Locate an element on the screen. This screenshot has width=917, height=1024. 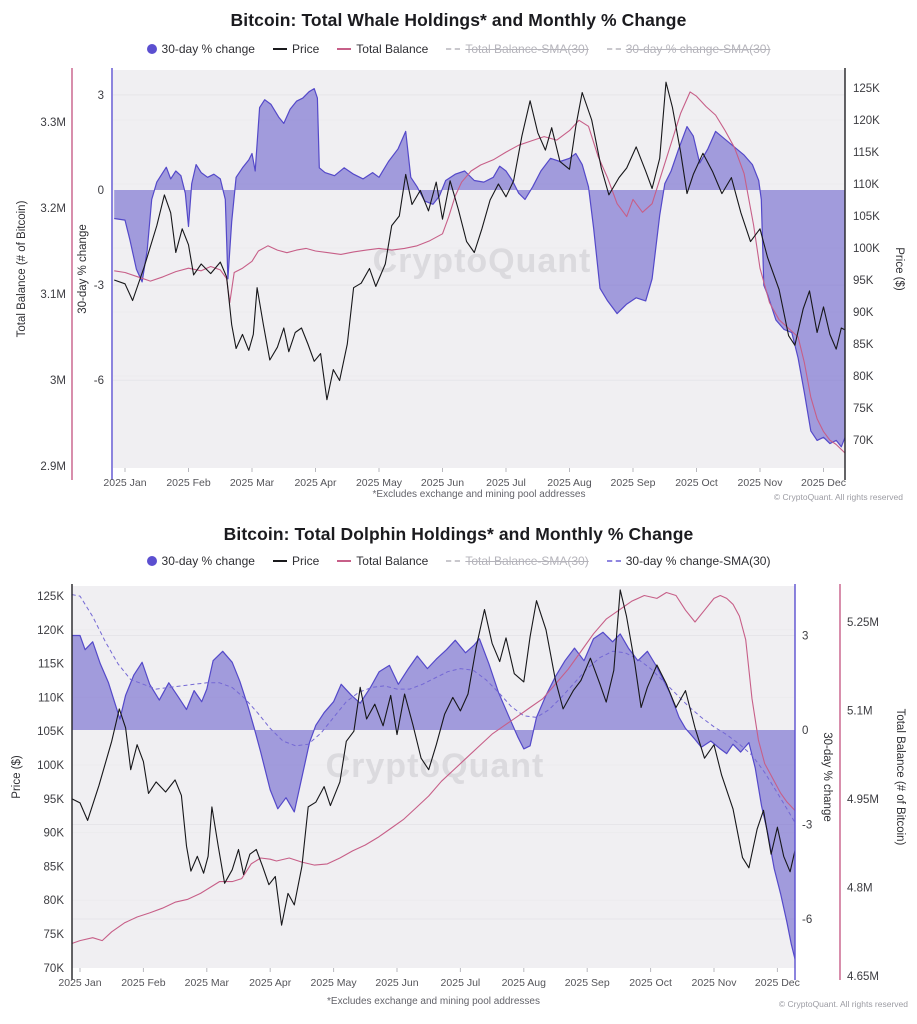
total-balance-tick-label: 5.25M is located at coordinates (863, 623).